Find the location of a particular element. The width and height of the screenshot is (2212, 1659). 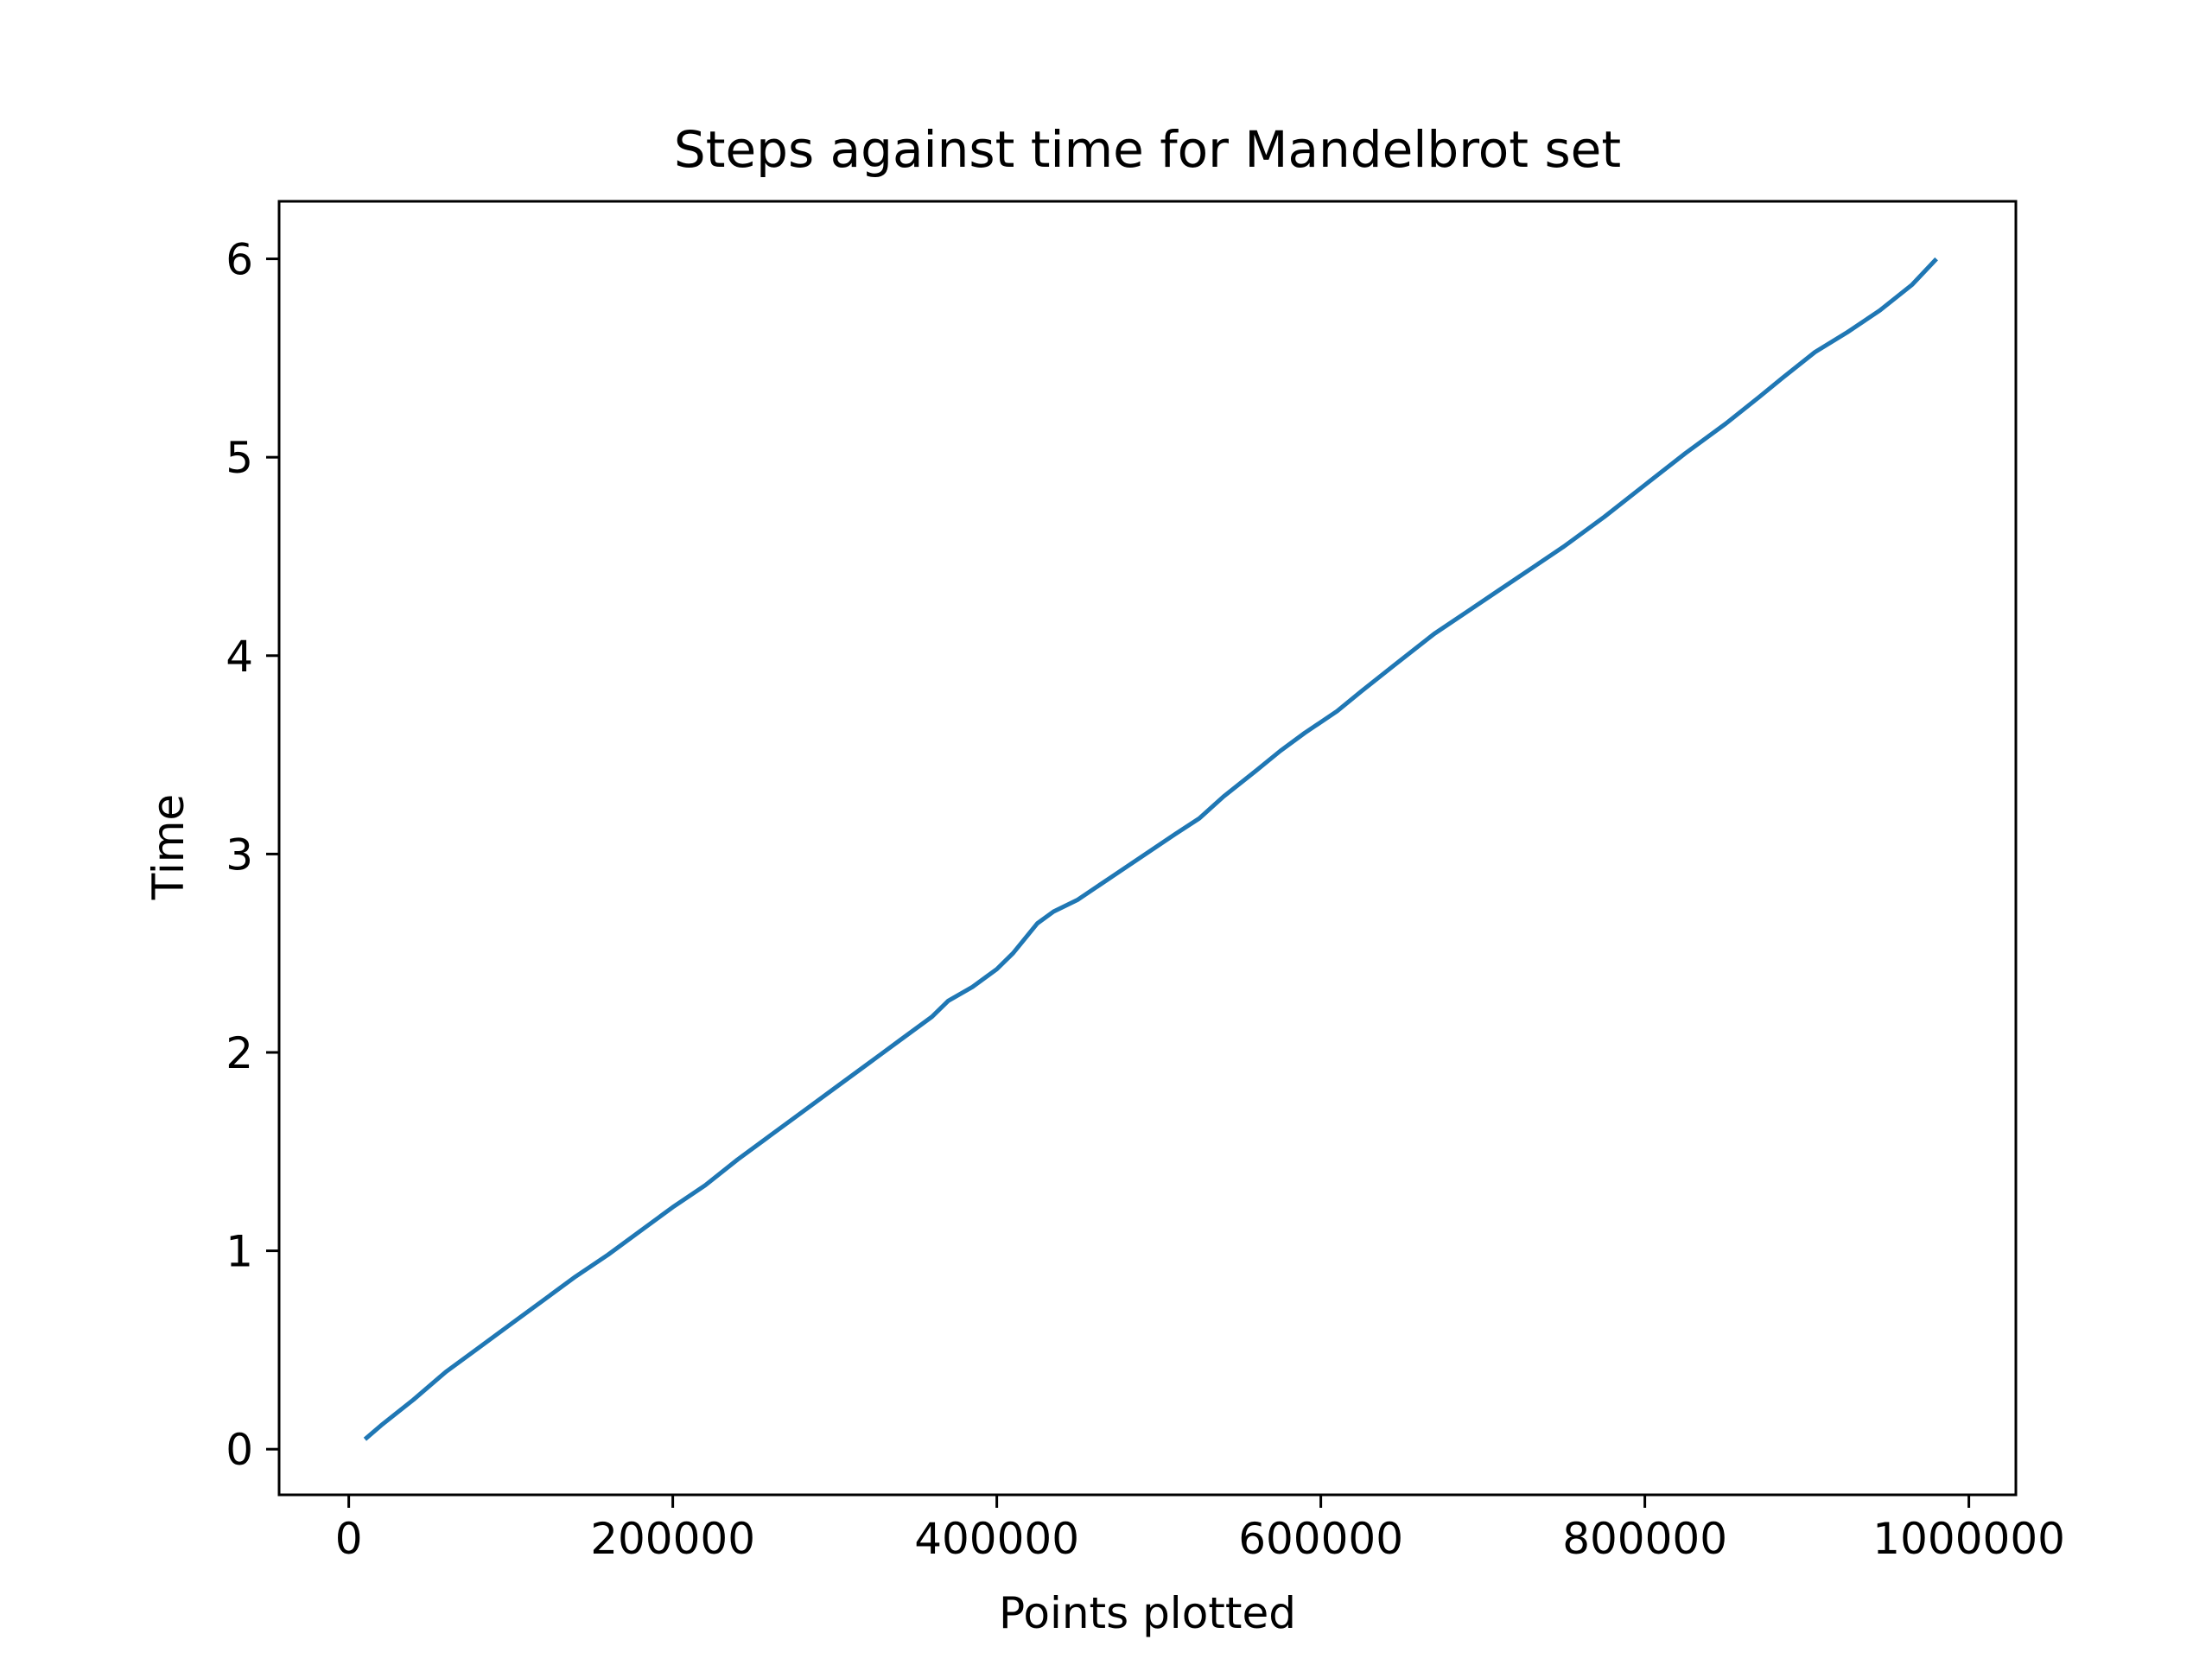

x-axis-label: Points plotted is located at coordinates (1147, 1613).